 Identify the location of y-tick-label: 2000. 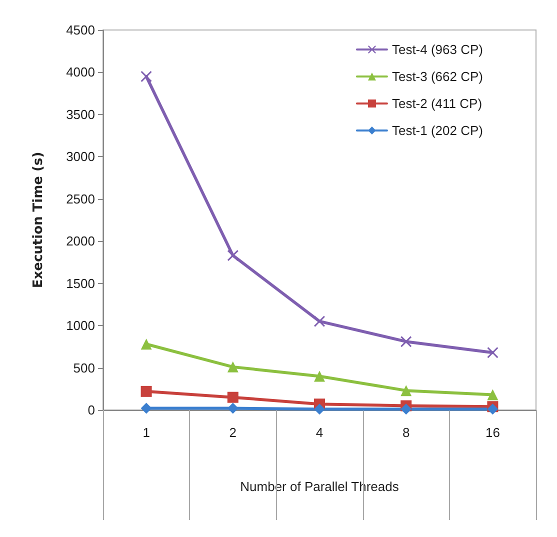
(80, 241).